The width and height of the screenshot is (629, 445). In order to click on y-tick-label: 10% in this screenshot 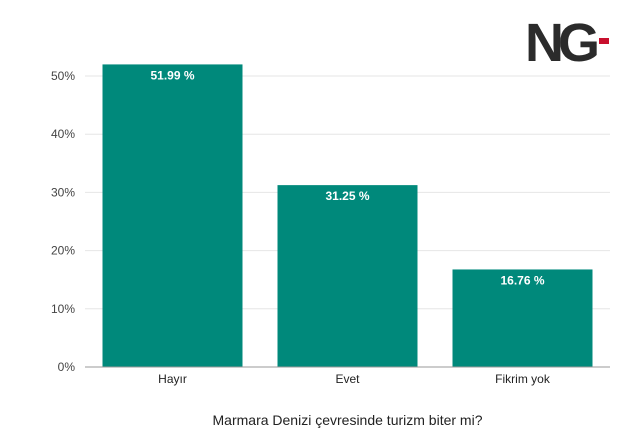, I will do `click(63, 309)`.